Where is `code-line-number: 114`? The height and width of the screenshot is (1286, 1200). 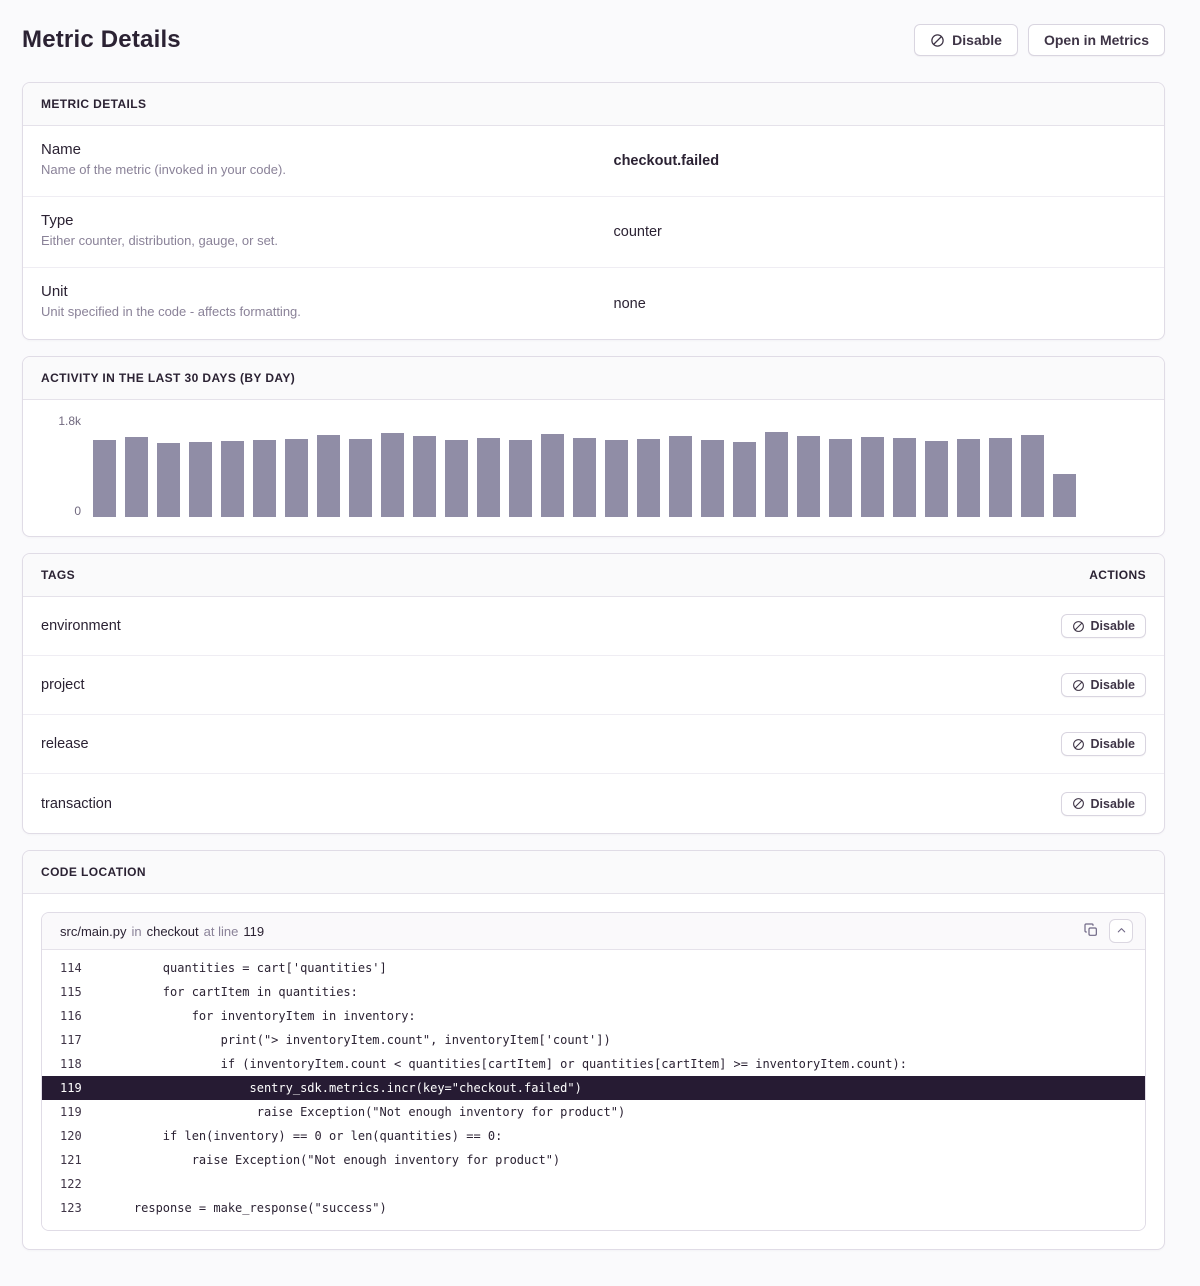
code-line-number: 114 is located at coordinates (71, 968).